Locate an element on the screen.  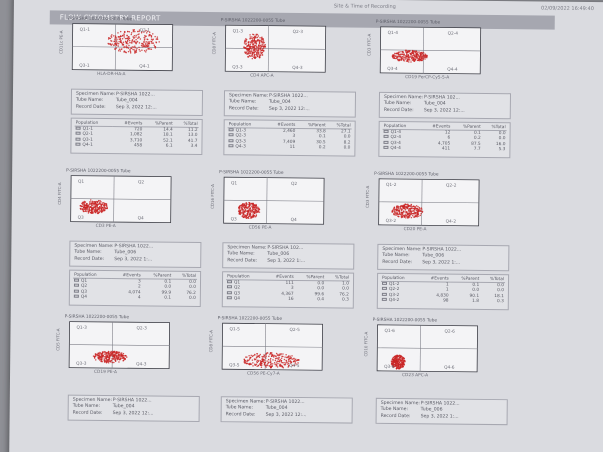
scatter-svg: Q1-3 Q2-3 Q3-3 Q4-3 is located at coordinates (119, 345).